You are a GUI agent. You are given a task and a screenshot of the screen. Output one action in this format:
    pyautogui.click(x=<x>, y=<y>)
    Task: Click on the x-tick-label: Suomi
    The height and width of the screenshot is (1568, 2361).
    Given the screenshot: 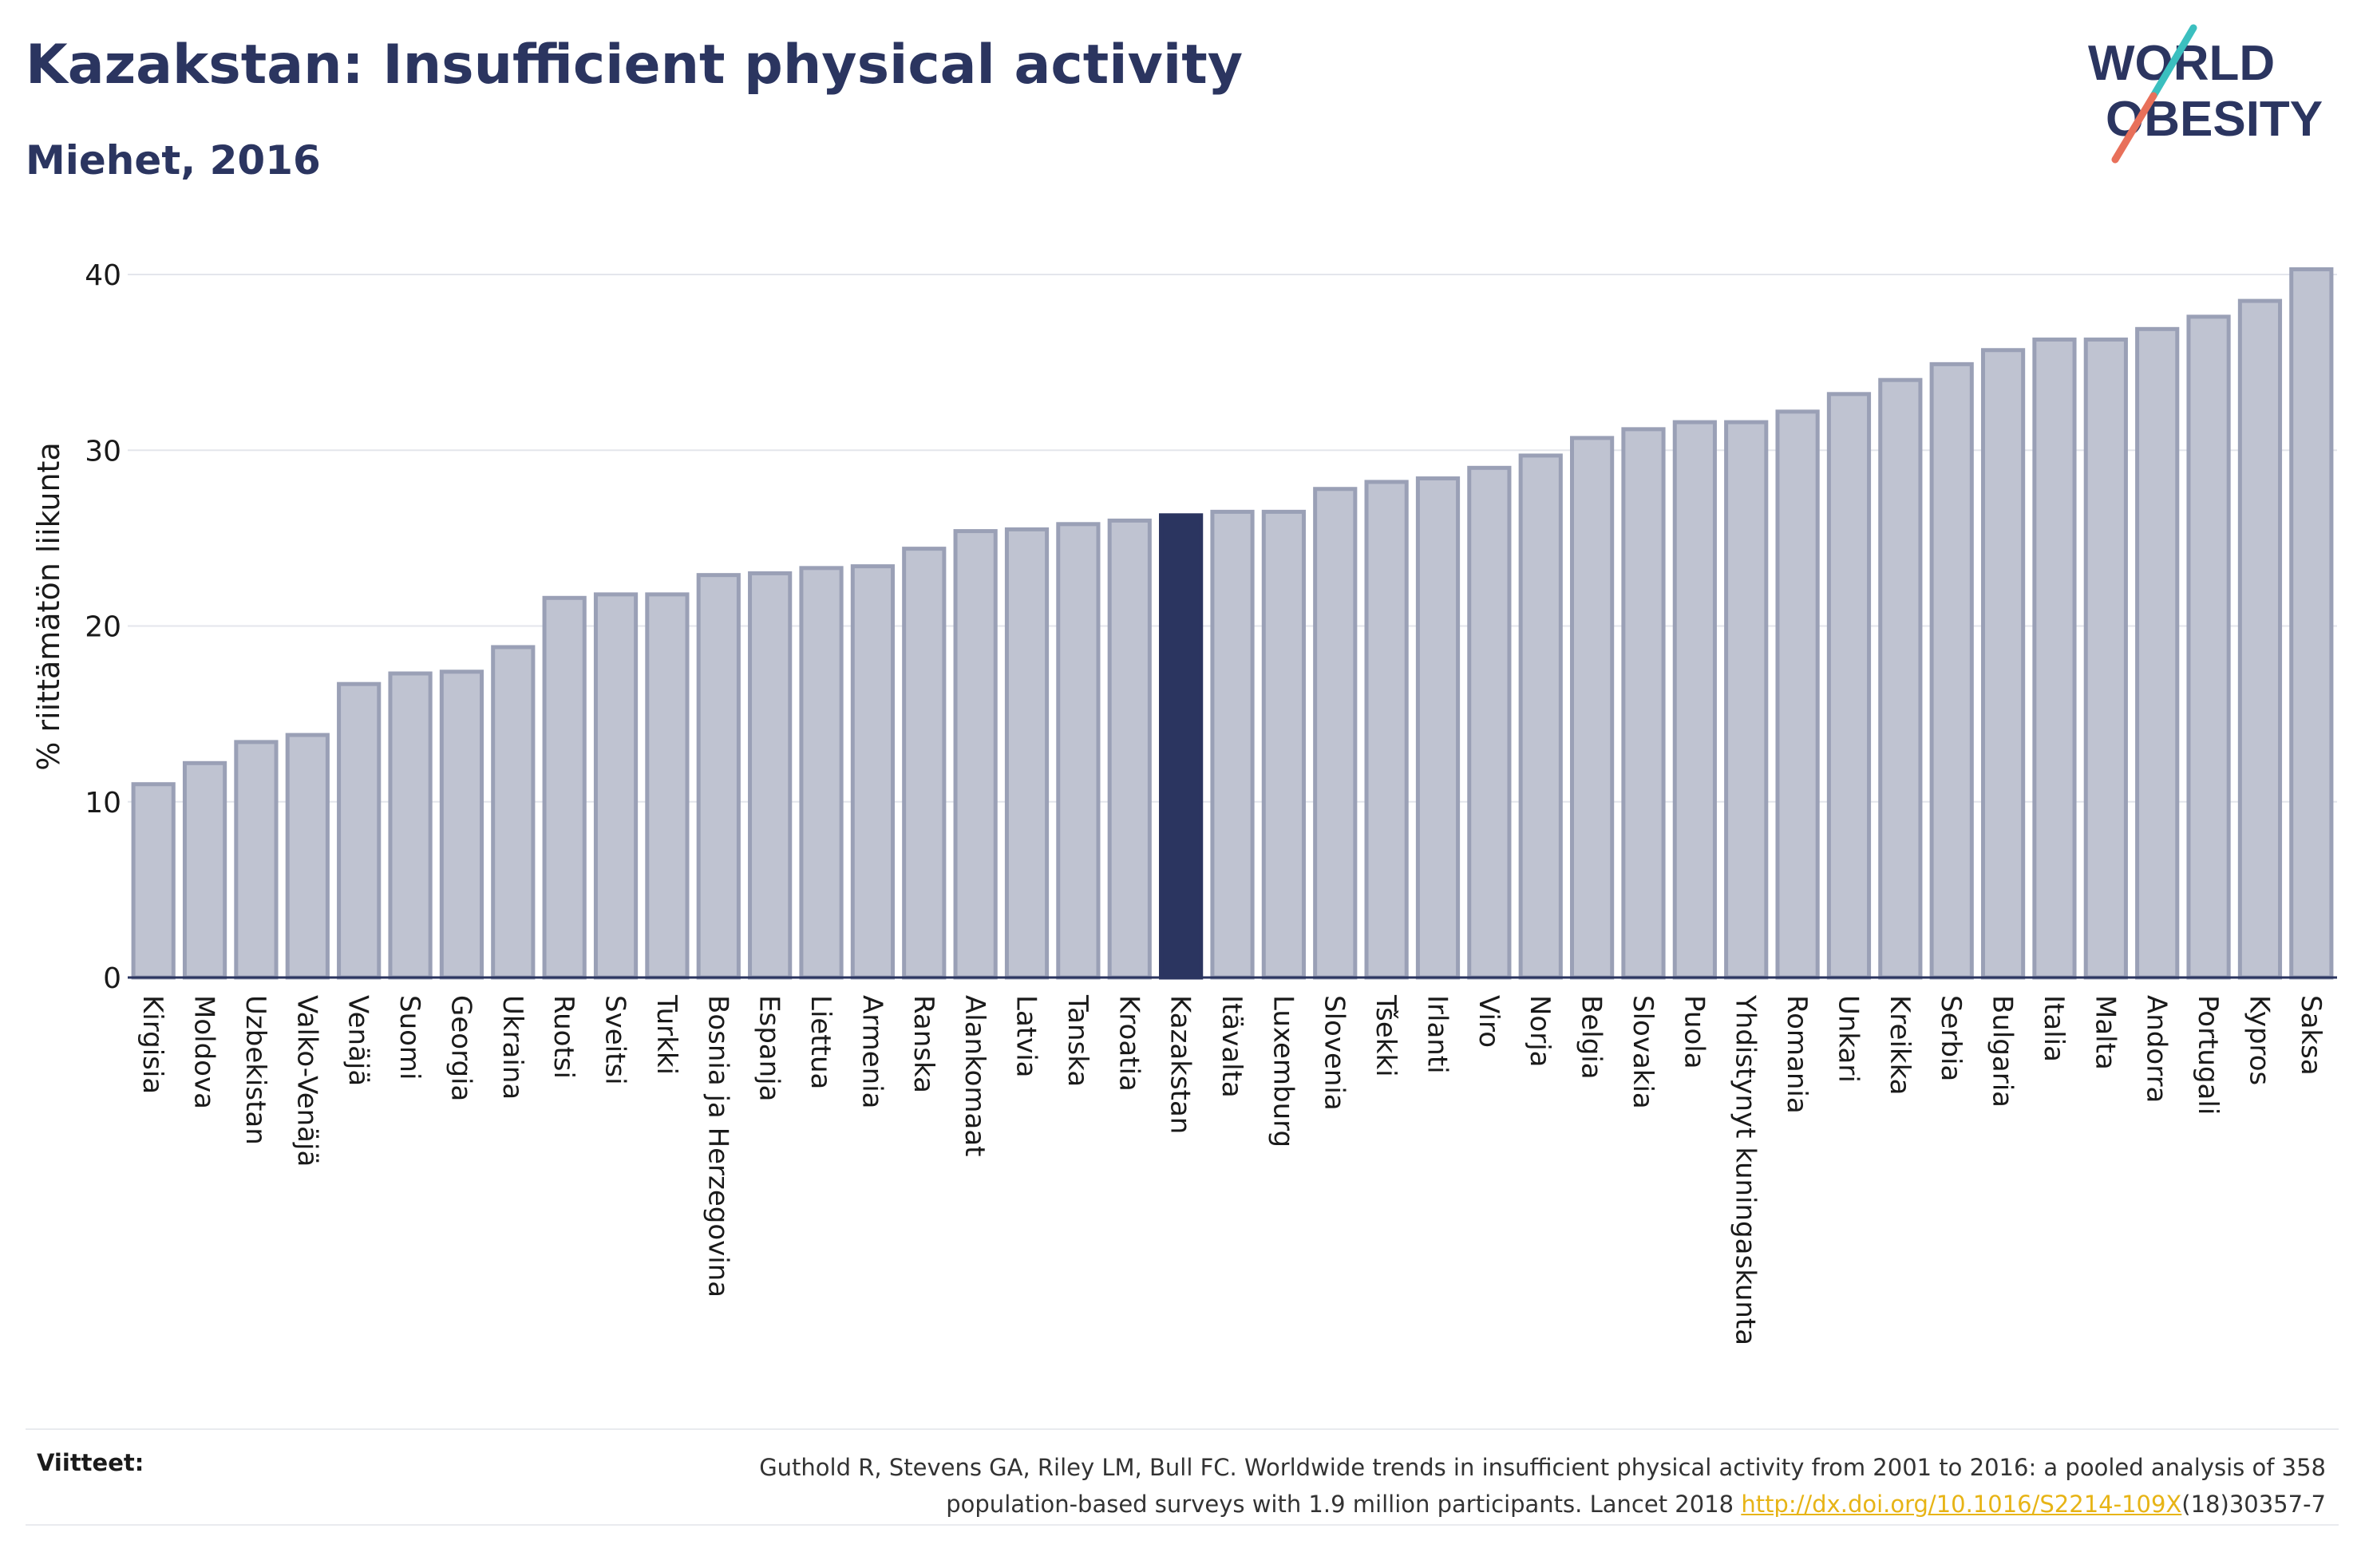 What is the action you would take?
    pyautogui.click(x=409, y=1037)
    